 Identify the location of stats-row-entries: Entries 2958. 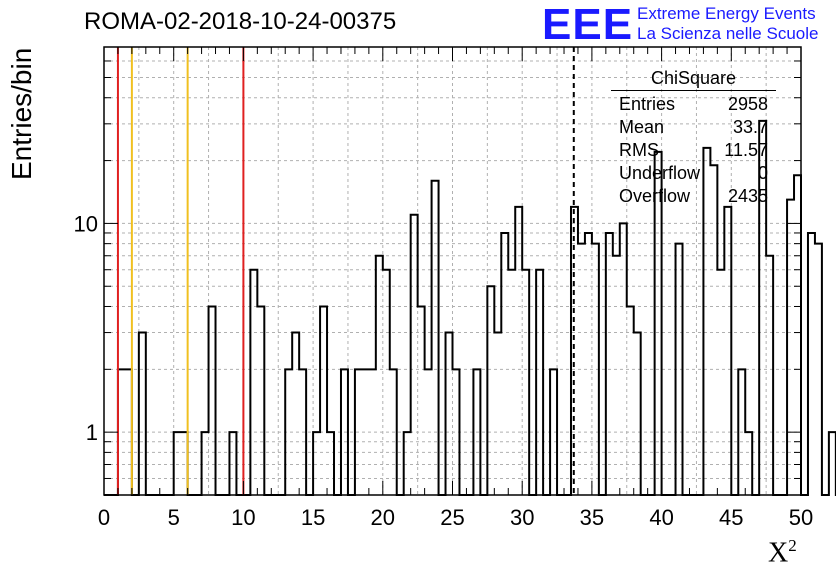
(693, 104).